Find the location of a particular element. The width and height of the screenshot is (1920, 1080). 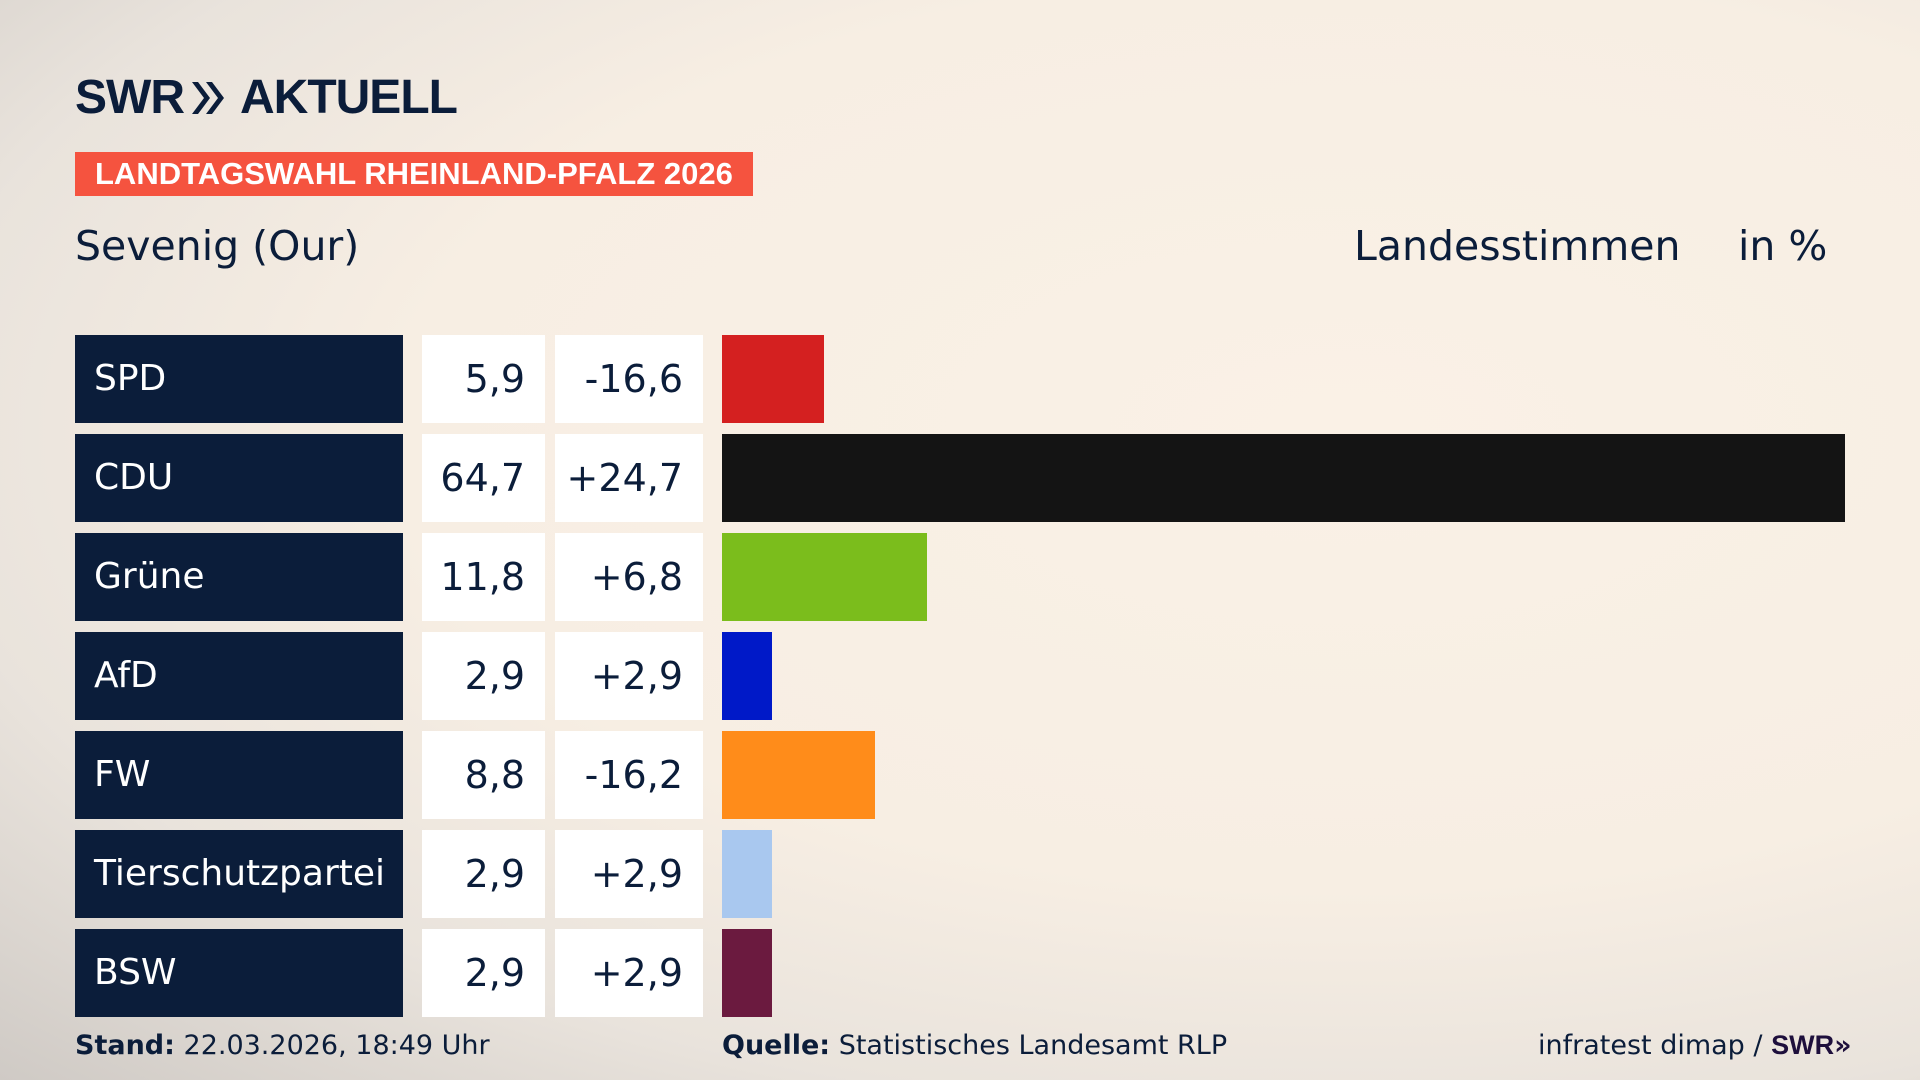

source-value: Statistisches Landesamt RLP is located at coordinates (1033, 1045).